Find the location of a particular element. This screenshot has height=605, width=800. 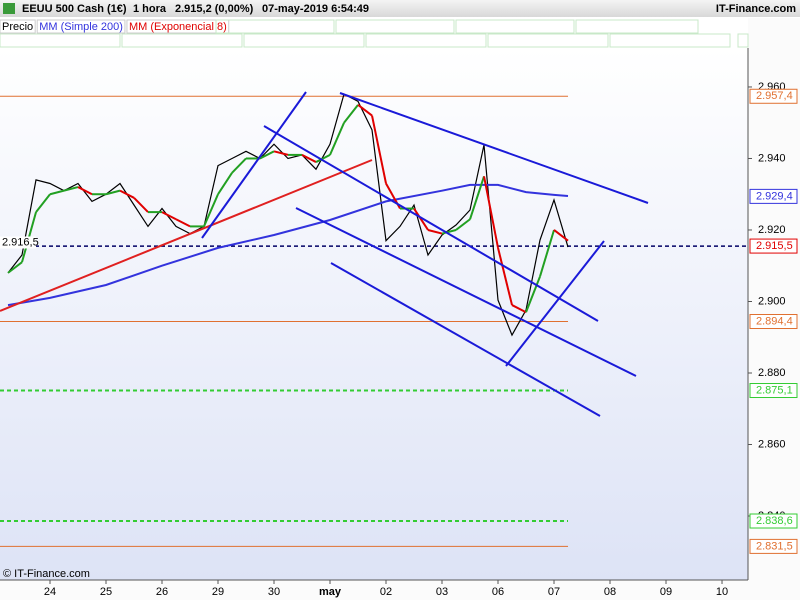

x-tick-label: 03 is located at coordinates (442, 592).